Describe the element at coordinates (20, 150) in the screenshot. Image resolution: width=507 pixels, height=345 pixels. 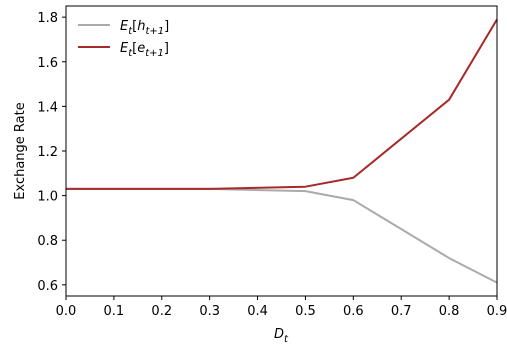
I see `y-axis-label: Exchange Rate` at that location.